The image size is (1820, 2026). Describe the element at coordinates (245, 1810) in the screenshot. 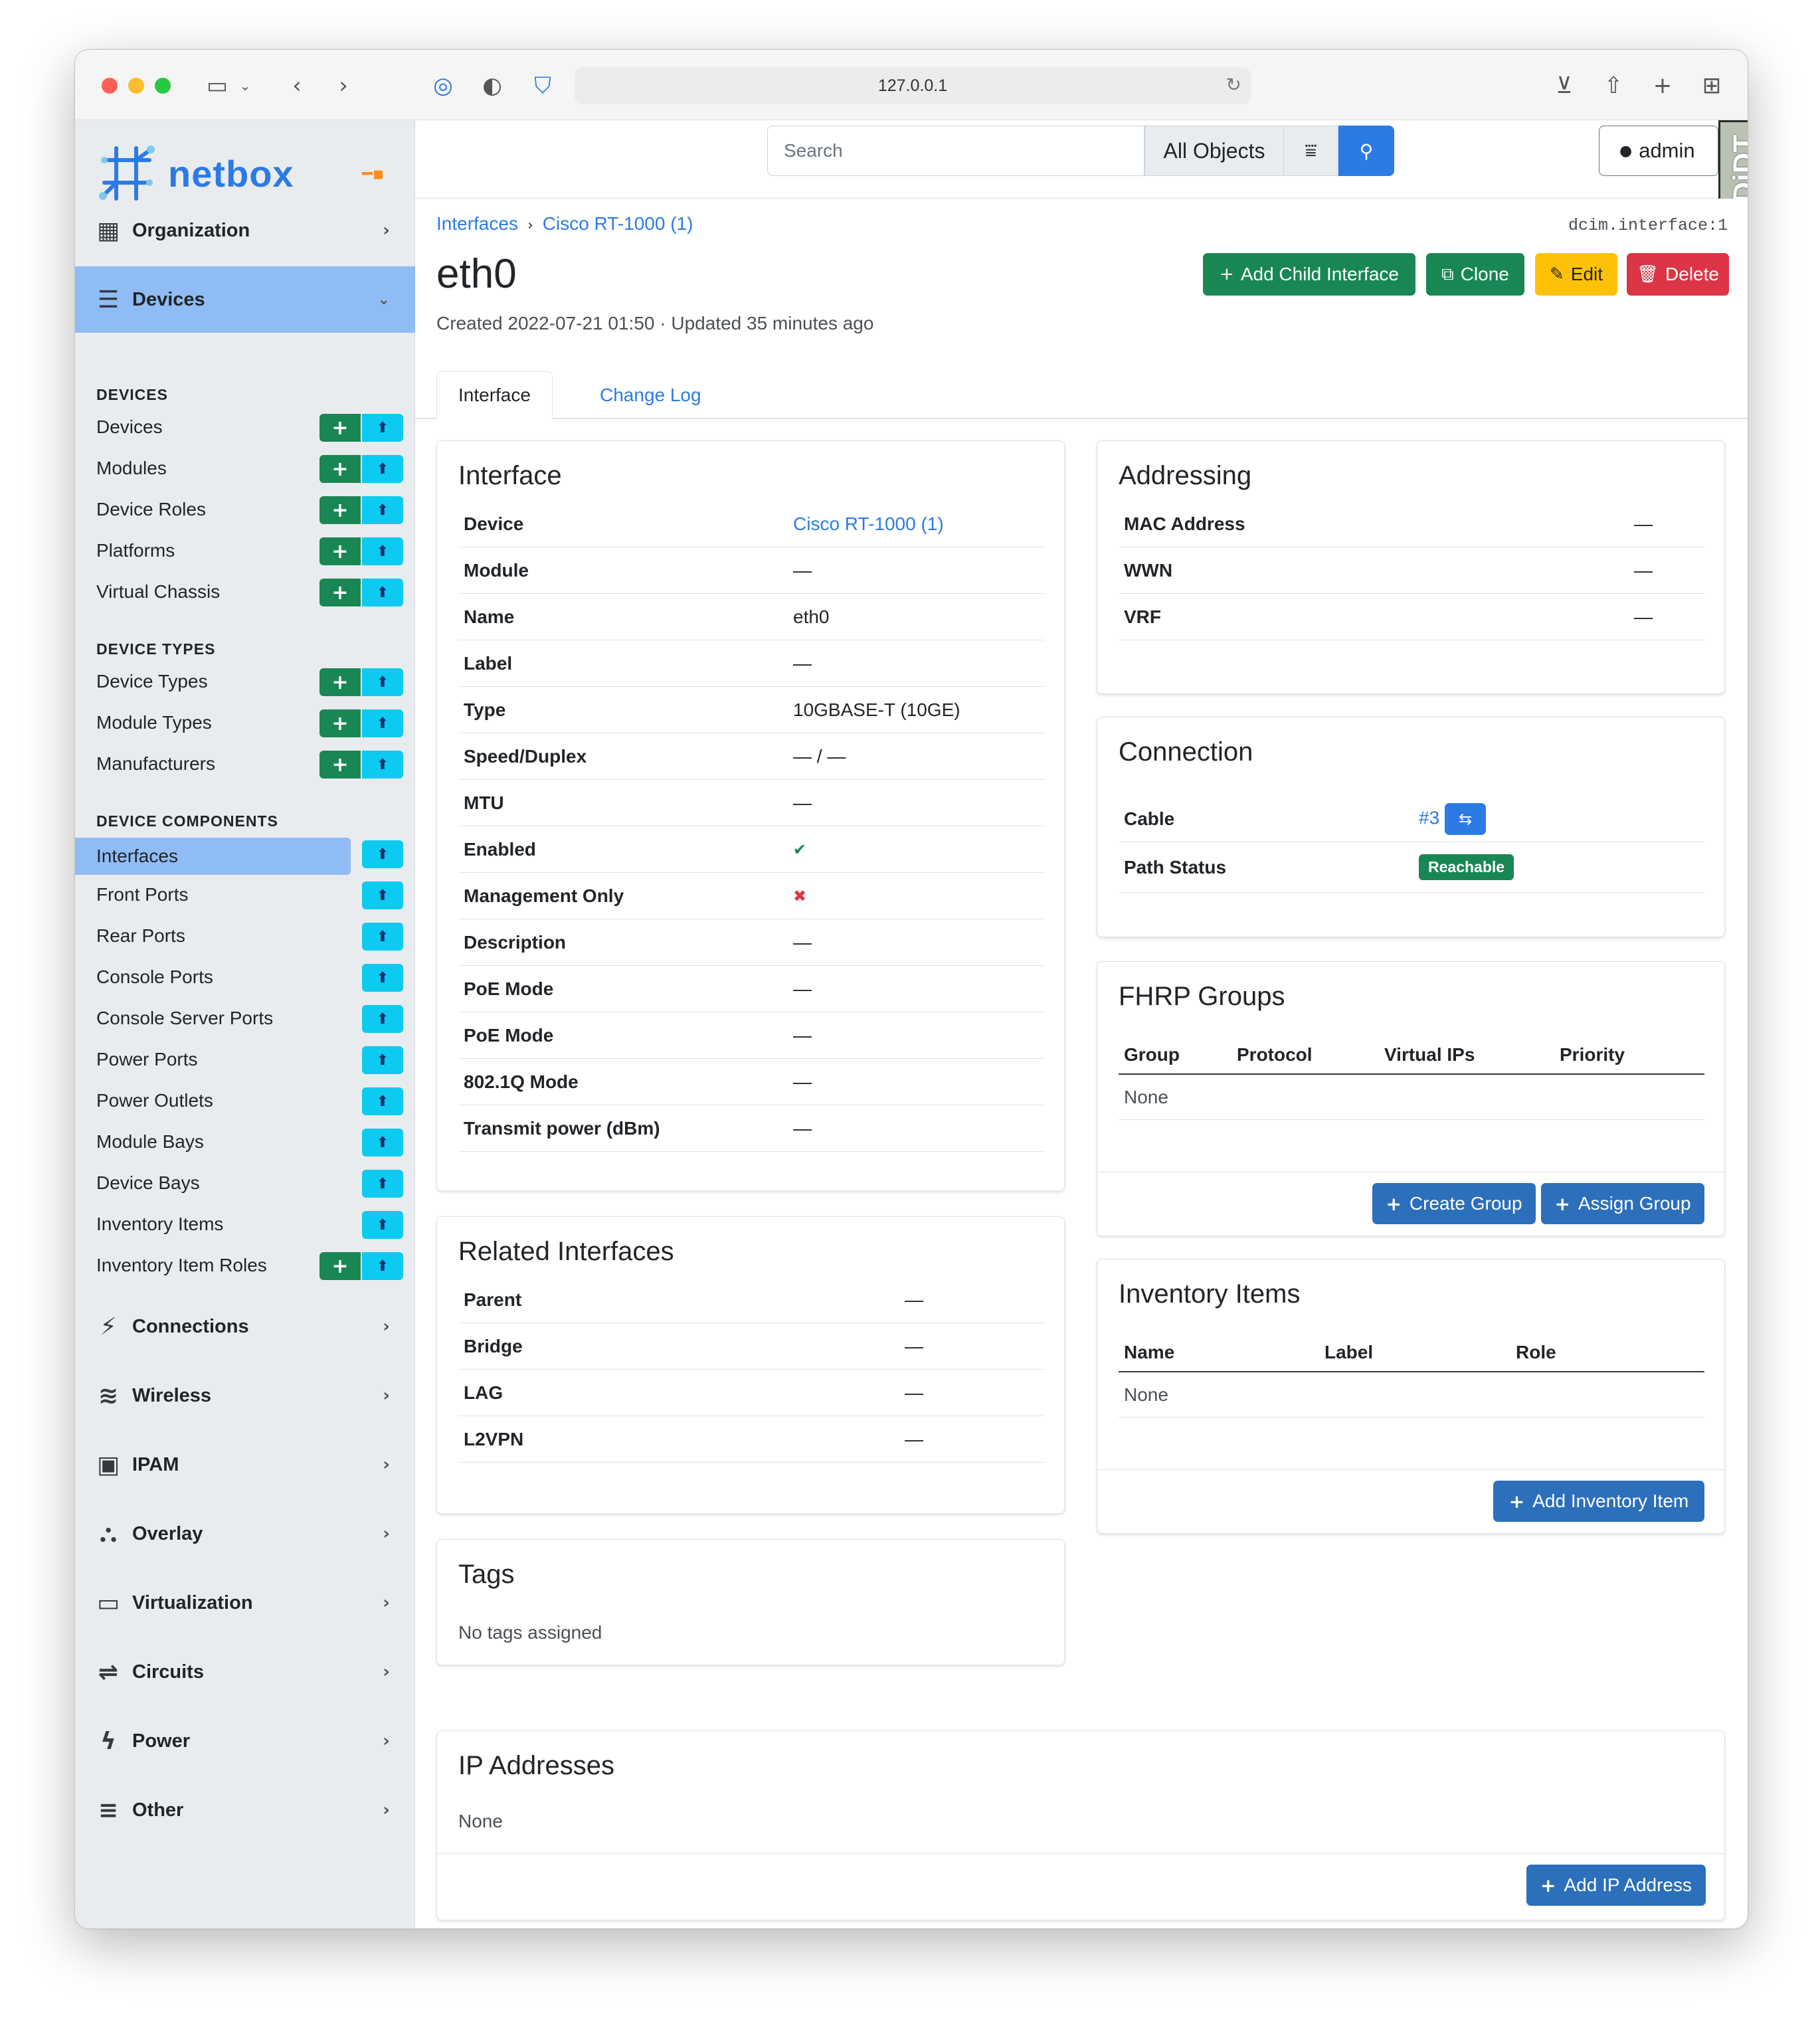

I see `nav-group-other: ≡ Other ›` at that location.